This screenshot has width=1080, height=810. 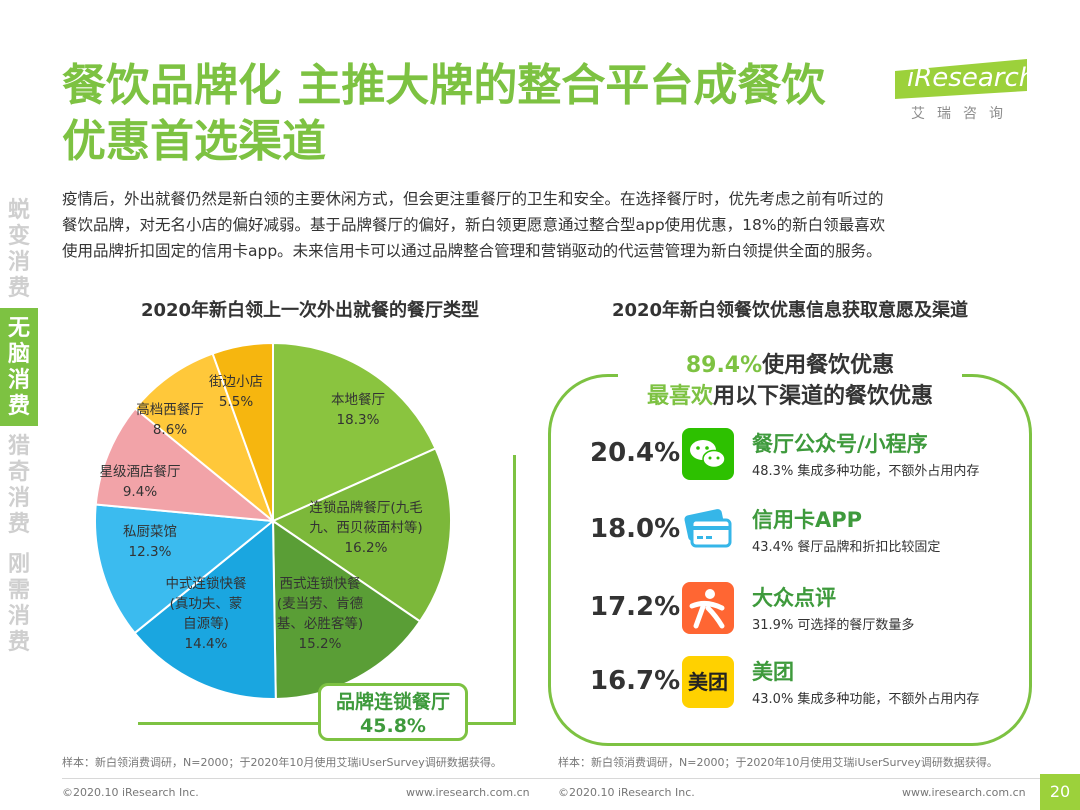 I want to click on meituan-icon: 美团, so click(x=708, y=682).